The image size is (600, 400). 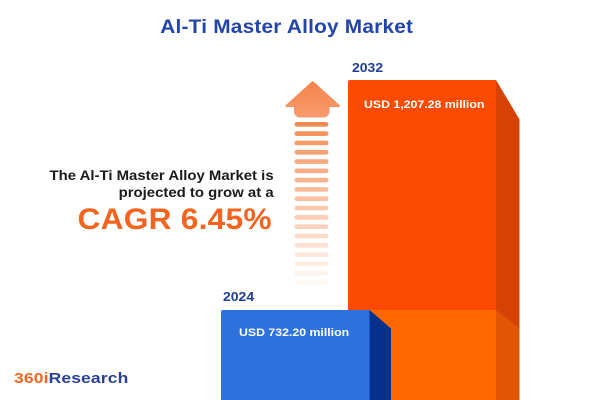 What do you see at coordinates (508, 355) in the screenshot?
I see `bar-2032-lower-side-face` at bounding box center [508, 355].